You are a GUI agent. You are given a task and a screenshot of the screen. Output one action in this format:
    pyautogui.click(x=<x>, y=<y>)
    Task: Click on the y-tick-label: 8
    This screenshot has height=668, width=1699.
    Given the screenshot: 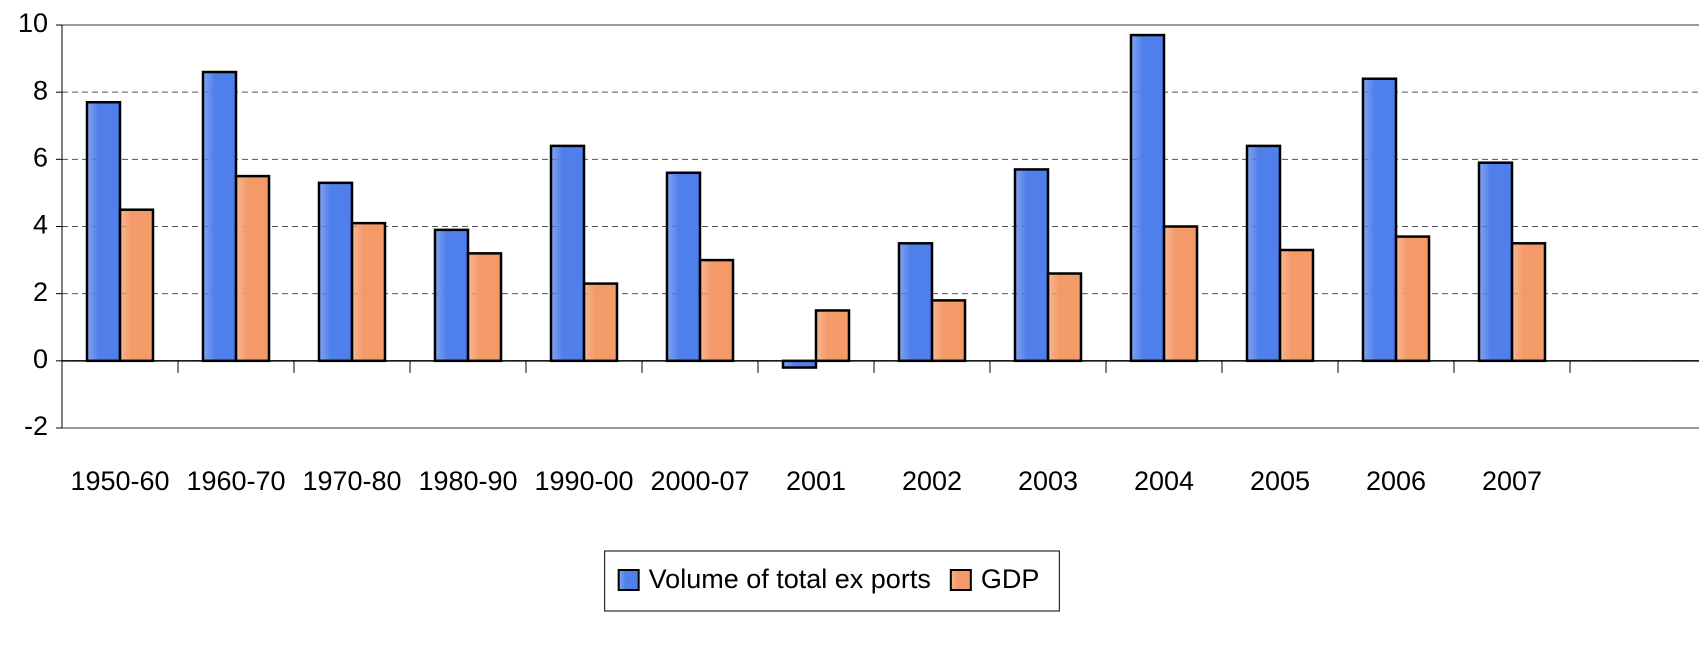 What is the action you would take?
    pyautogui.click(x=40, y=90)
    